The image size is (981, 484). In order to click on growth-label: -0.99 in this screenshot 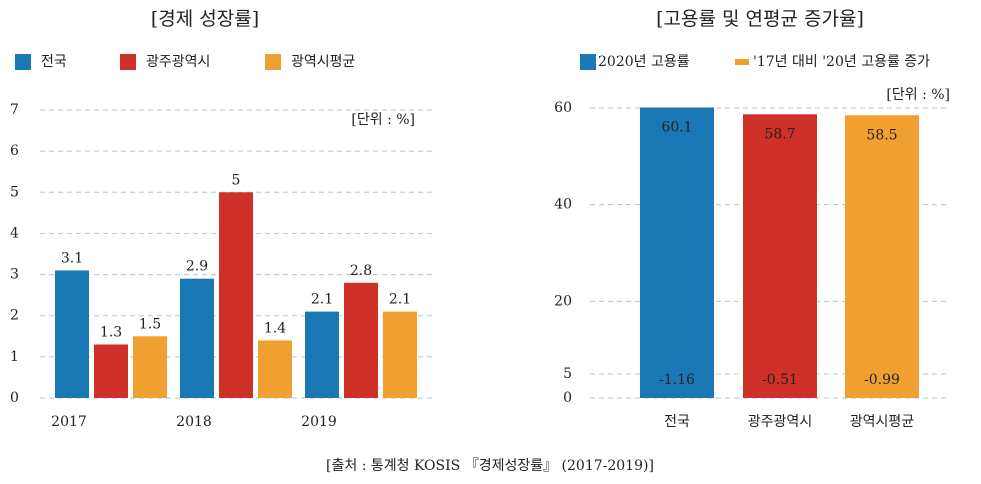, I will do `click(882, 380)`.